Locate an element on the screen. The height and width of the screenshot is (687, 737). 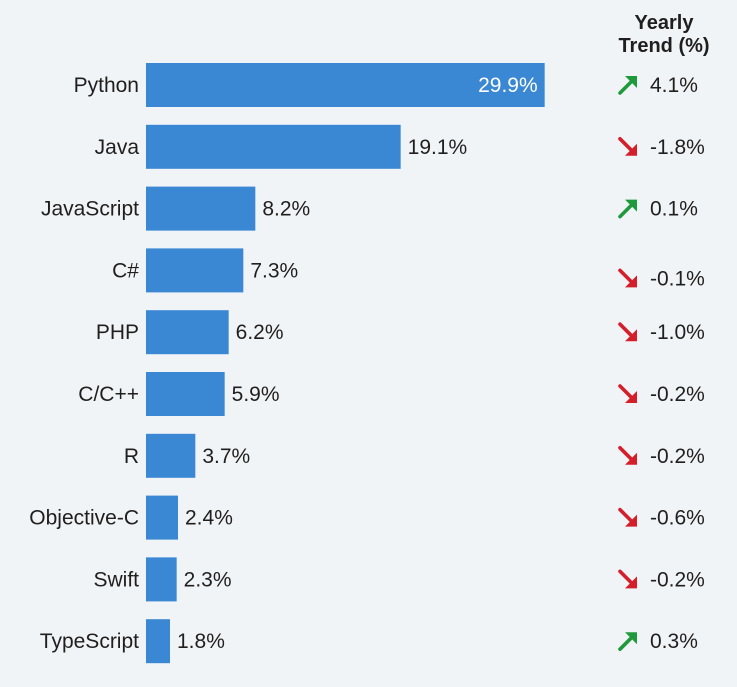
value-label: 7.3% is located at coordinates (274, 270).